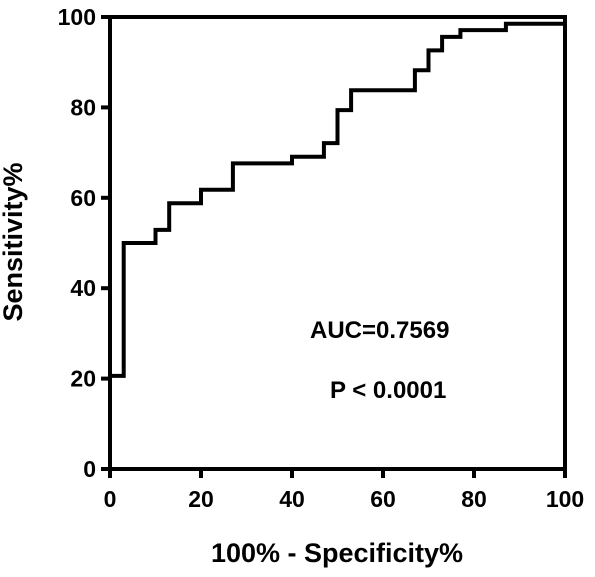 The width and height of the screenshot is (595, 577). I want to click on p-value-annotation: P < 0.0001, so click(388, 390).